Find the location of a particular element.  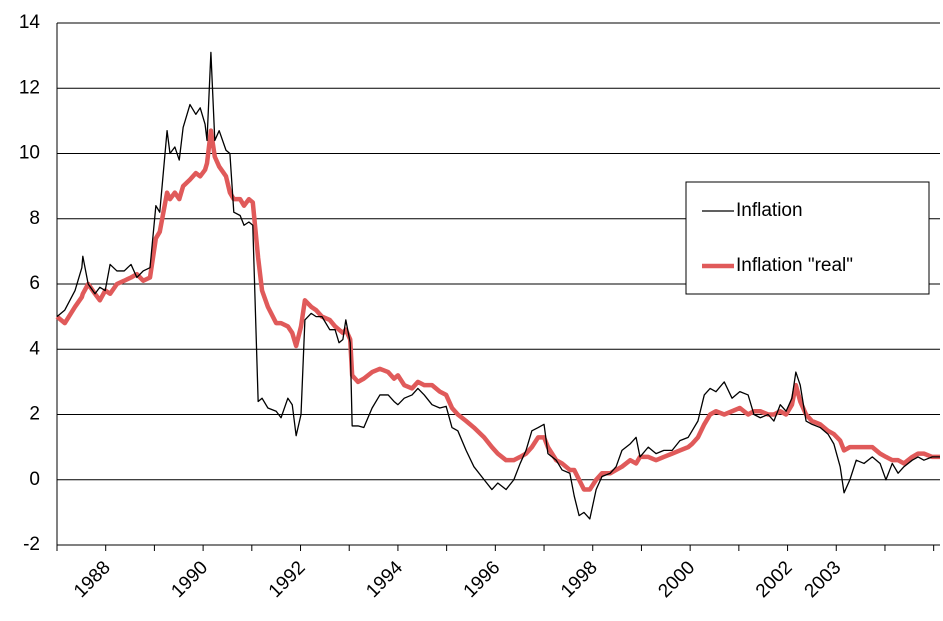

x-tick-label: 1996 is located at coordinates (482, 579).